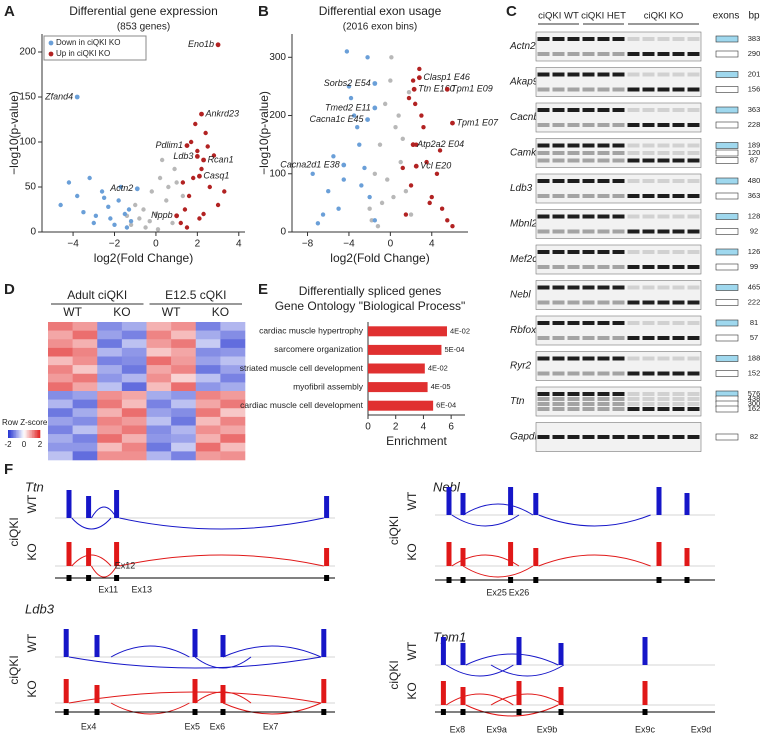 This screenshot has width=763, height=741. I want to click on bp-label: 290, so click(754, 53).